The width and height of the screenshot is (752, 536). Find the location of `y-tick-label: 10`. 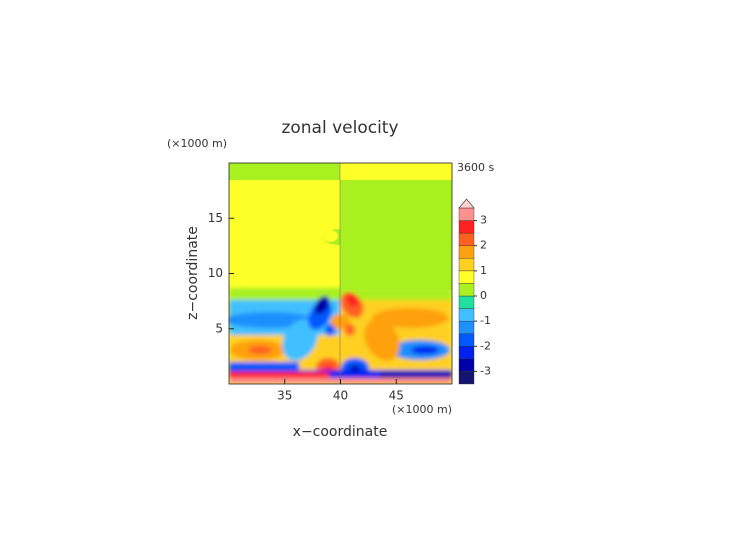

y-tick-label: 10 is located at coordinates (215, 273).